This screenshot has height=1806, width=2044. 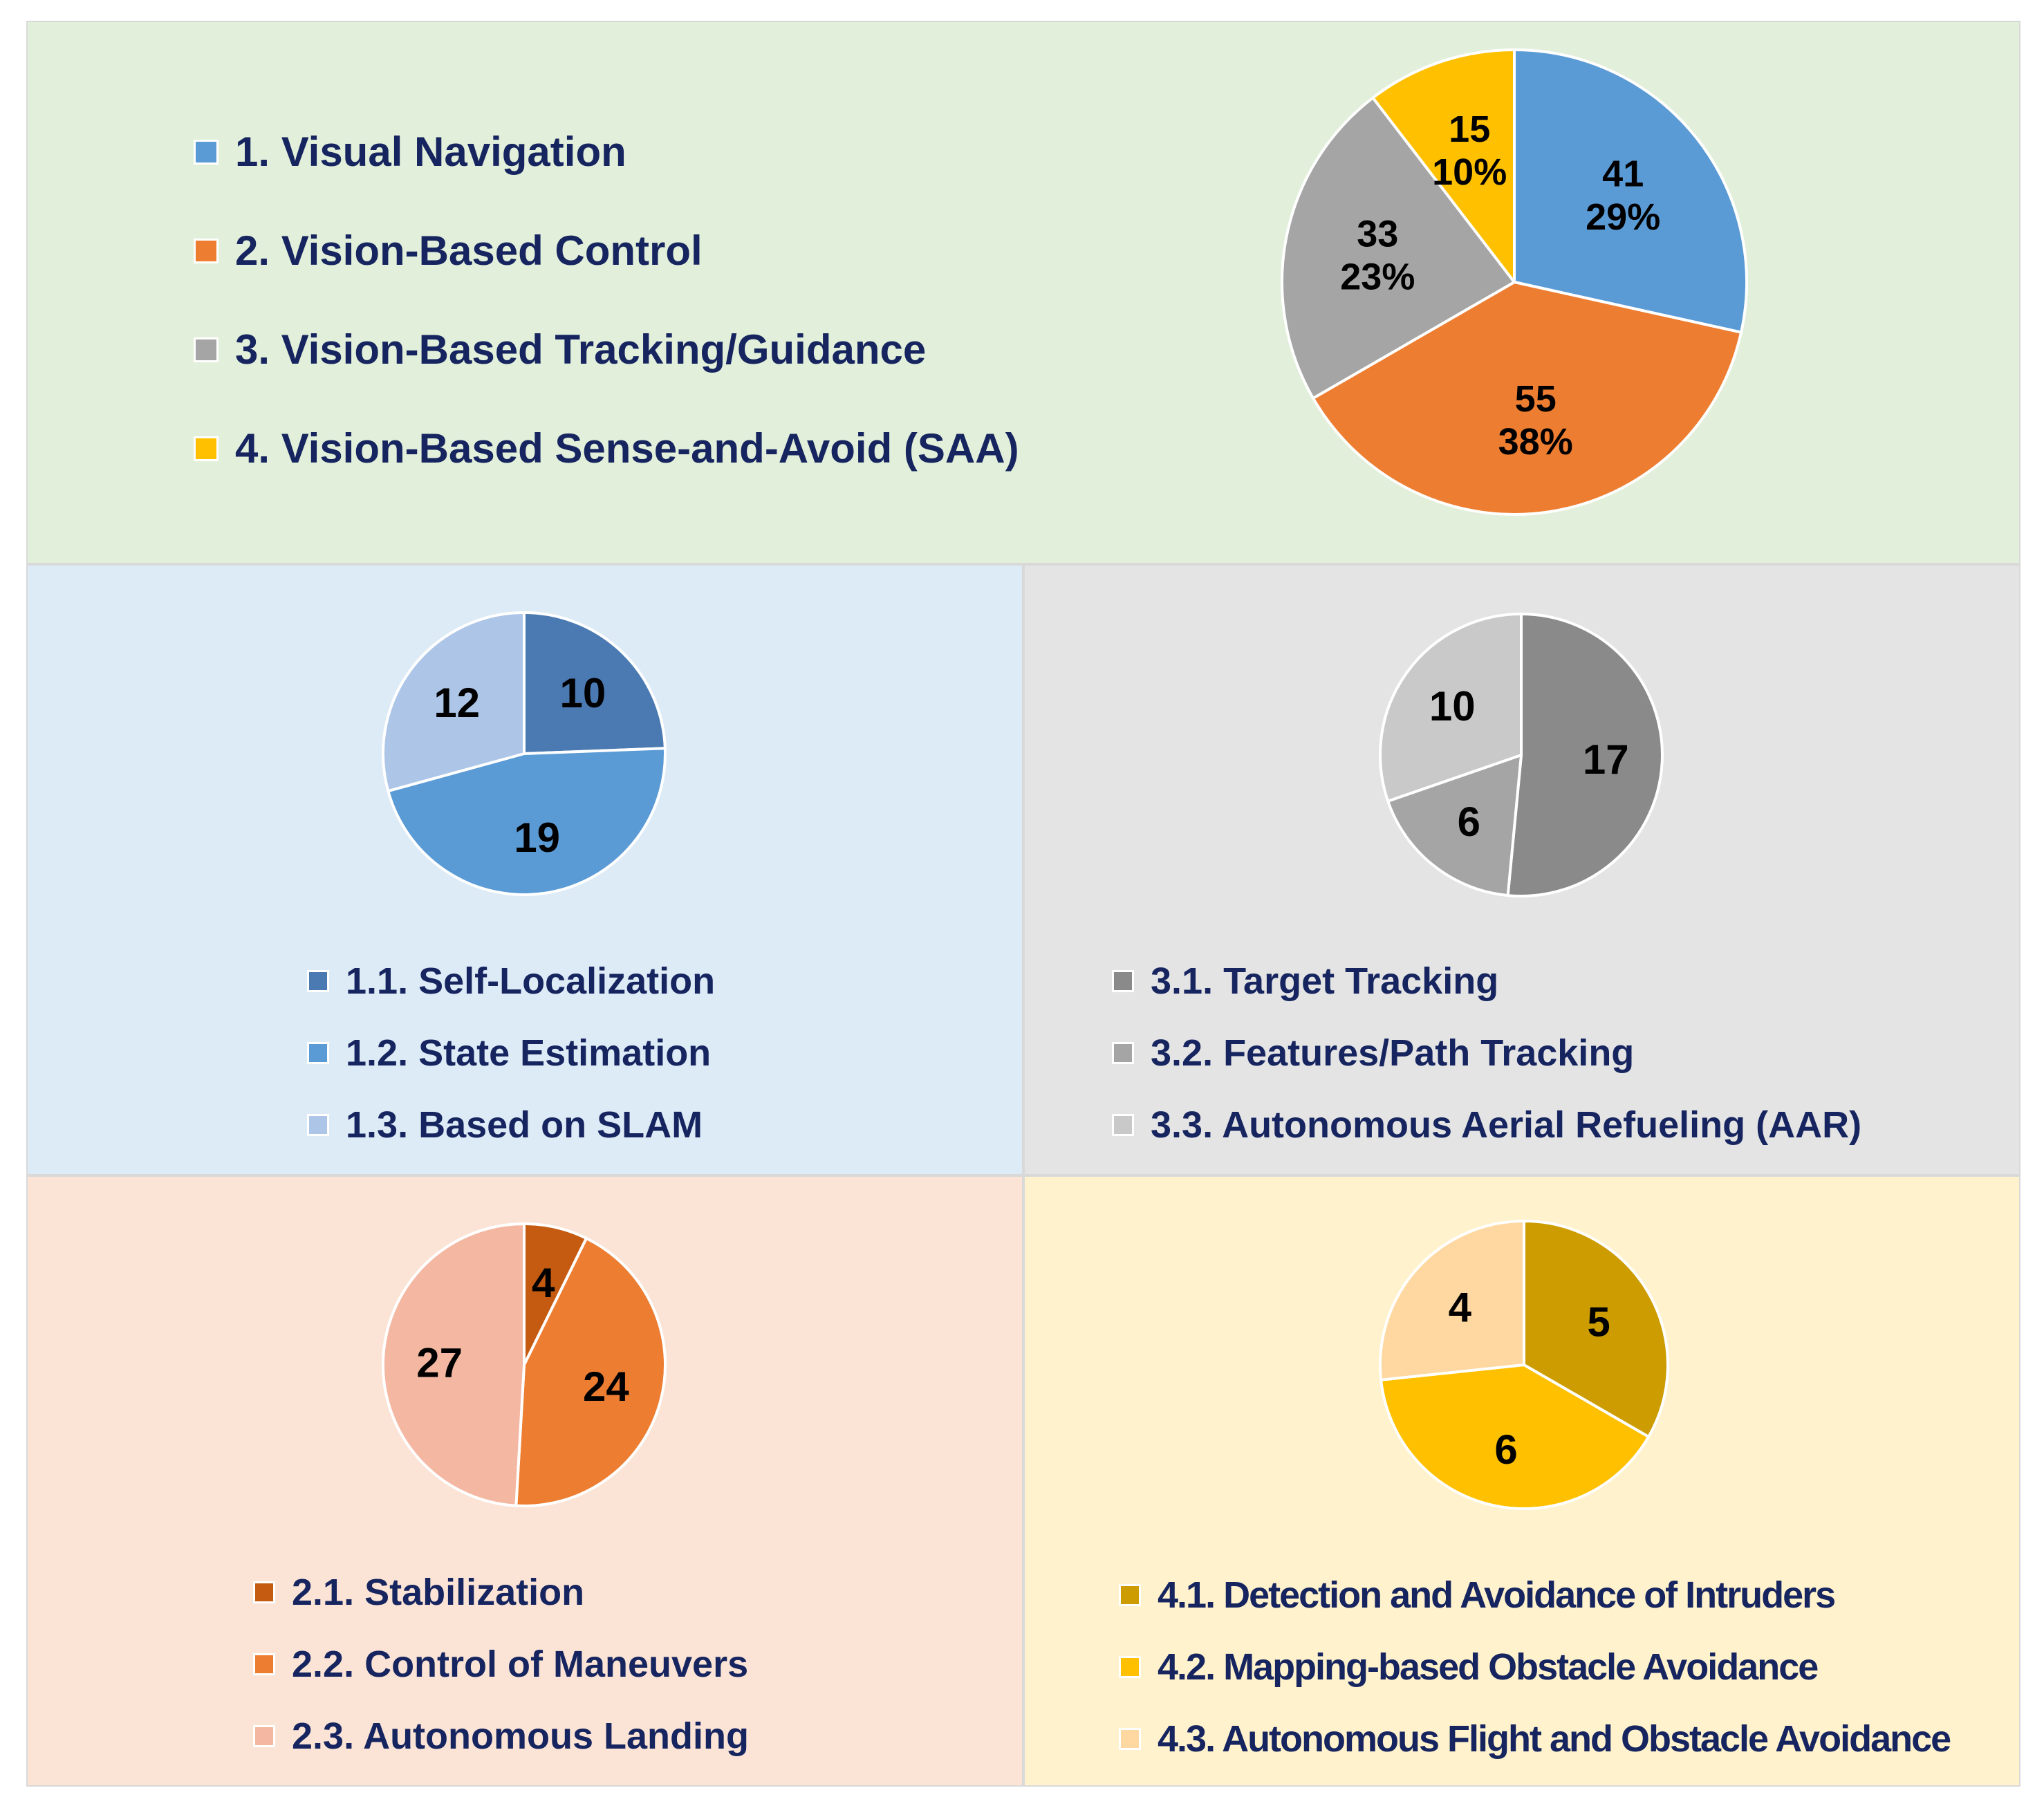 I want to click on data-label-percent: 10%, so click(x=1469, y=172).